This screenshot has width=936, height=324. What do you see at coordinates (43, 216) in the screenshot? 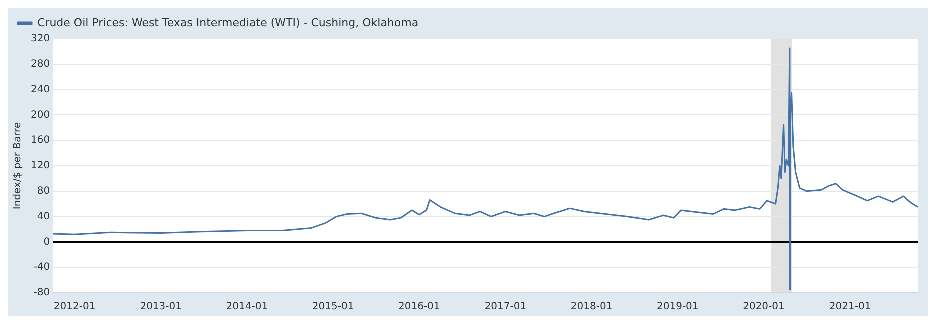
I see `y-tick-label: 40` at bounding box center [43, 216].